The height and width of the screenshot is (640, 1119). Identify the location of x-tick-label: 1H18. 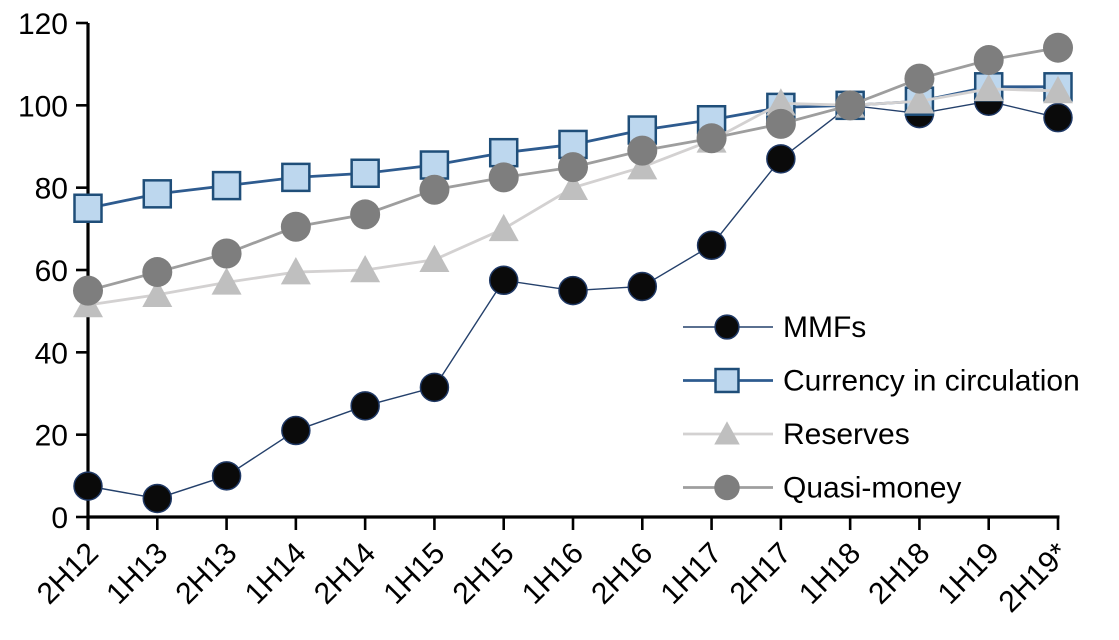
(830, 574).